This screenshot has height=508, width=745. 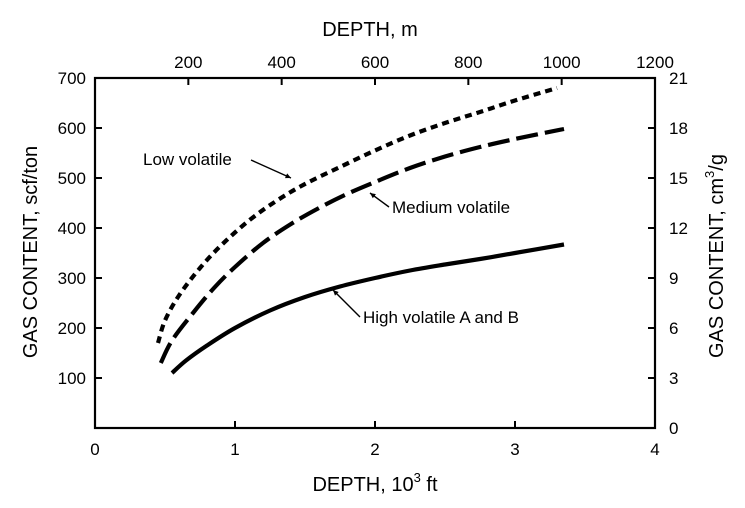 I want to click on y-tick-label-left: 500, so click(x=72, y=178).